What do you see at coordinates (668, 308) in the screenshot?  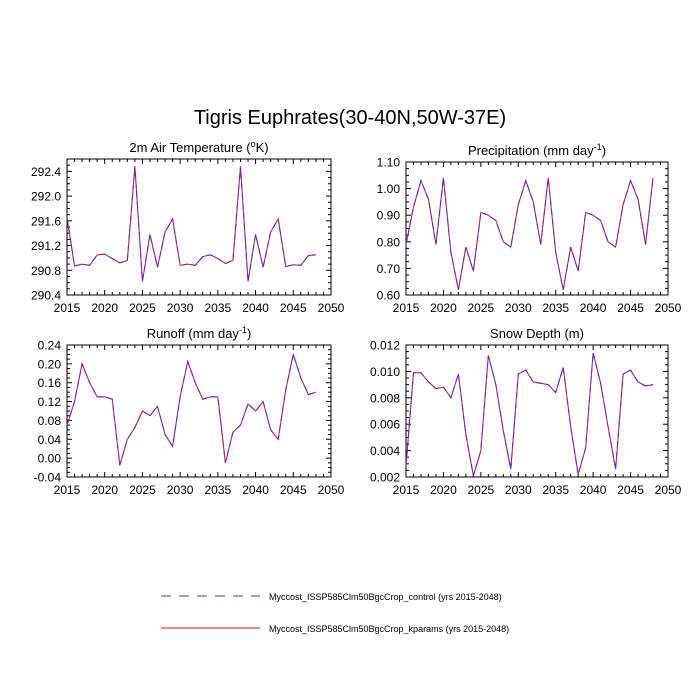 I see `precipitation-x-tick-label: 2050` at bounding box center [668, 308].